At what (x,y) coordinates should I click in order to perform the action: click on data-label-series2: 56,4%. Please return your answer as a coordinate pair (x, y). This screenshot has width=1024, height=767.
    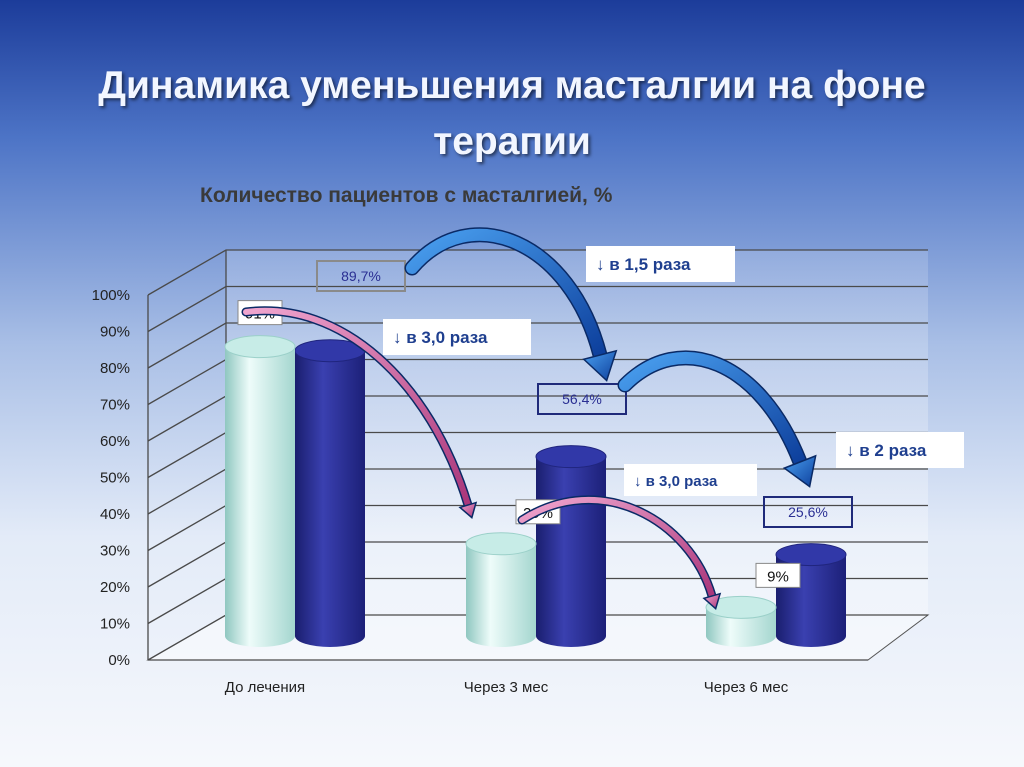
    Looking at the image, I should click on (582, 399).